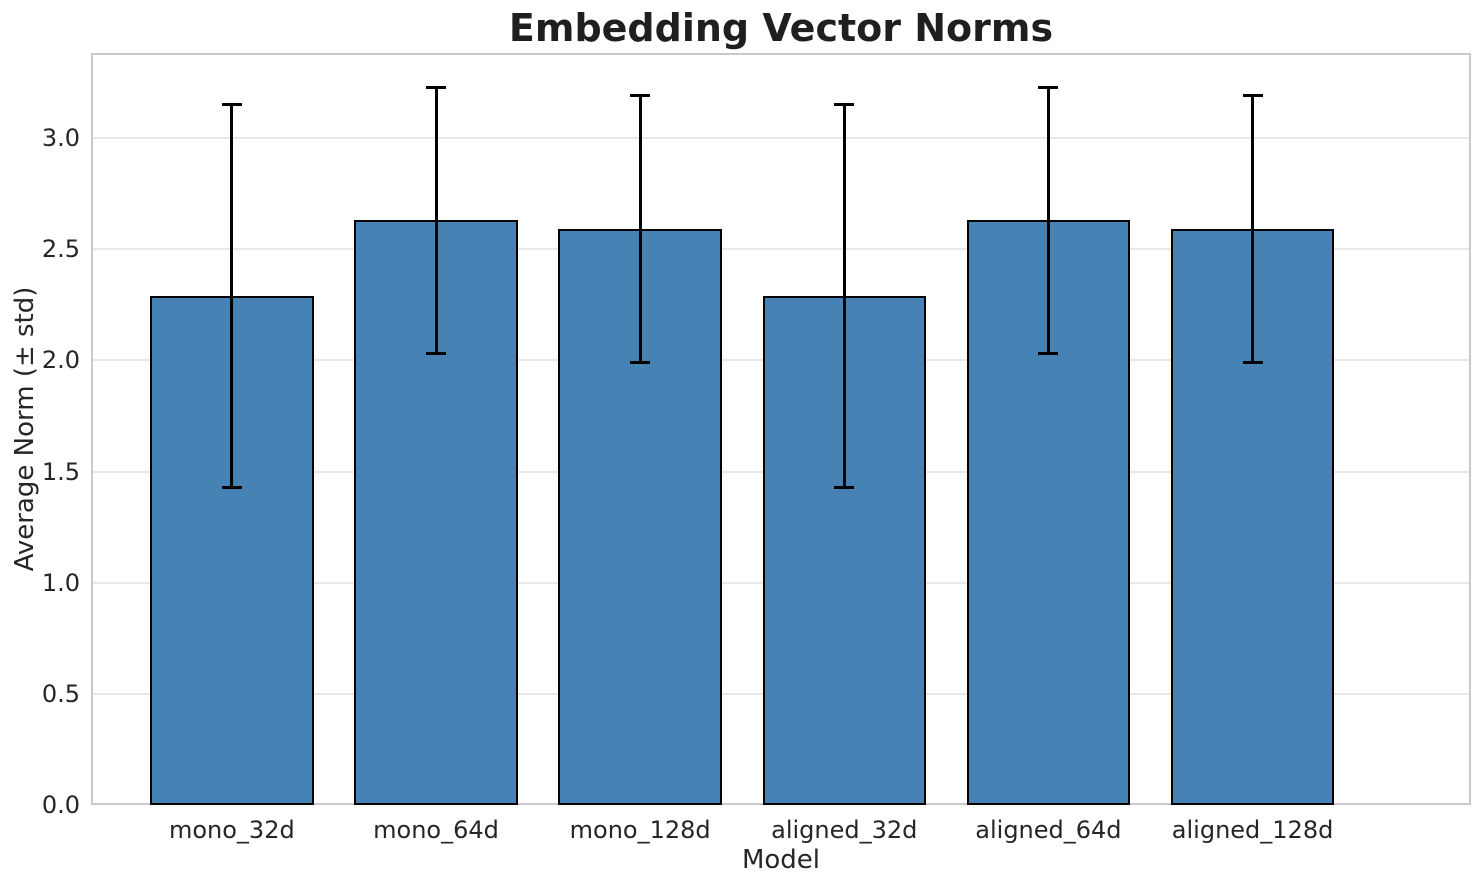  I want to click on x-tick-label-aligned_128d: aligned_128d, so click(1252, 830).